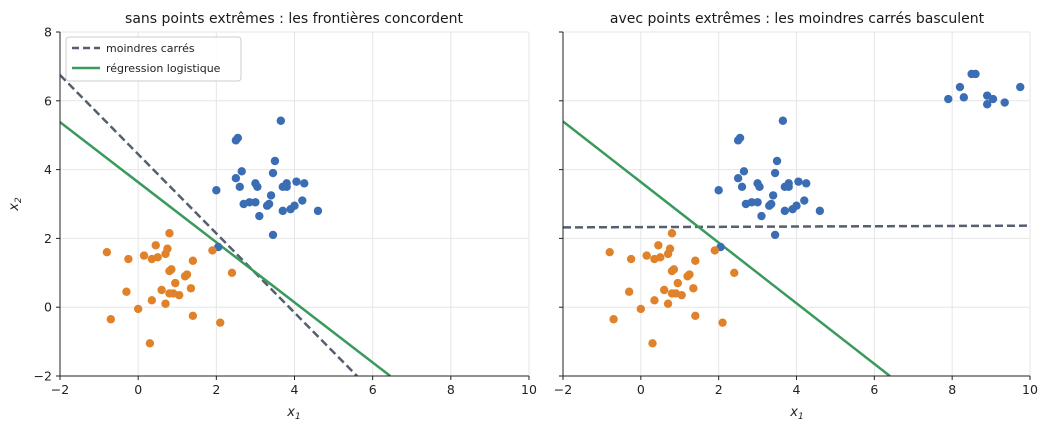 The height and width of the screenshot is (430, 1050). What do you see at coordinates (48, 100) in the screenshot?
I see `left-y-tick-label: 6` at bounding box center [48, 100].